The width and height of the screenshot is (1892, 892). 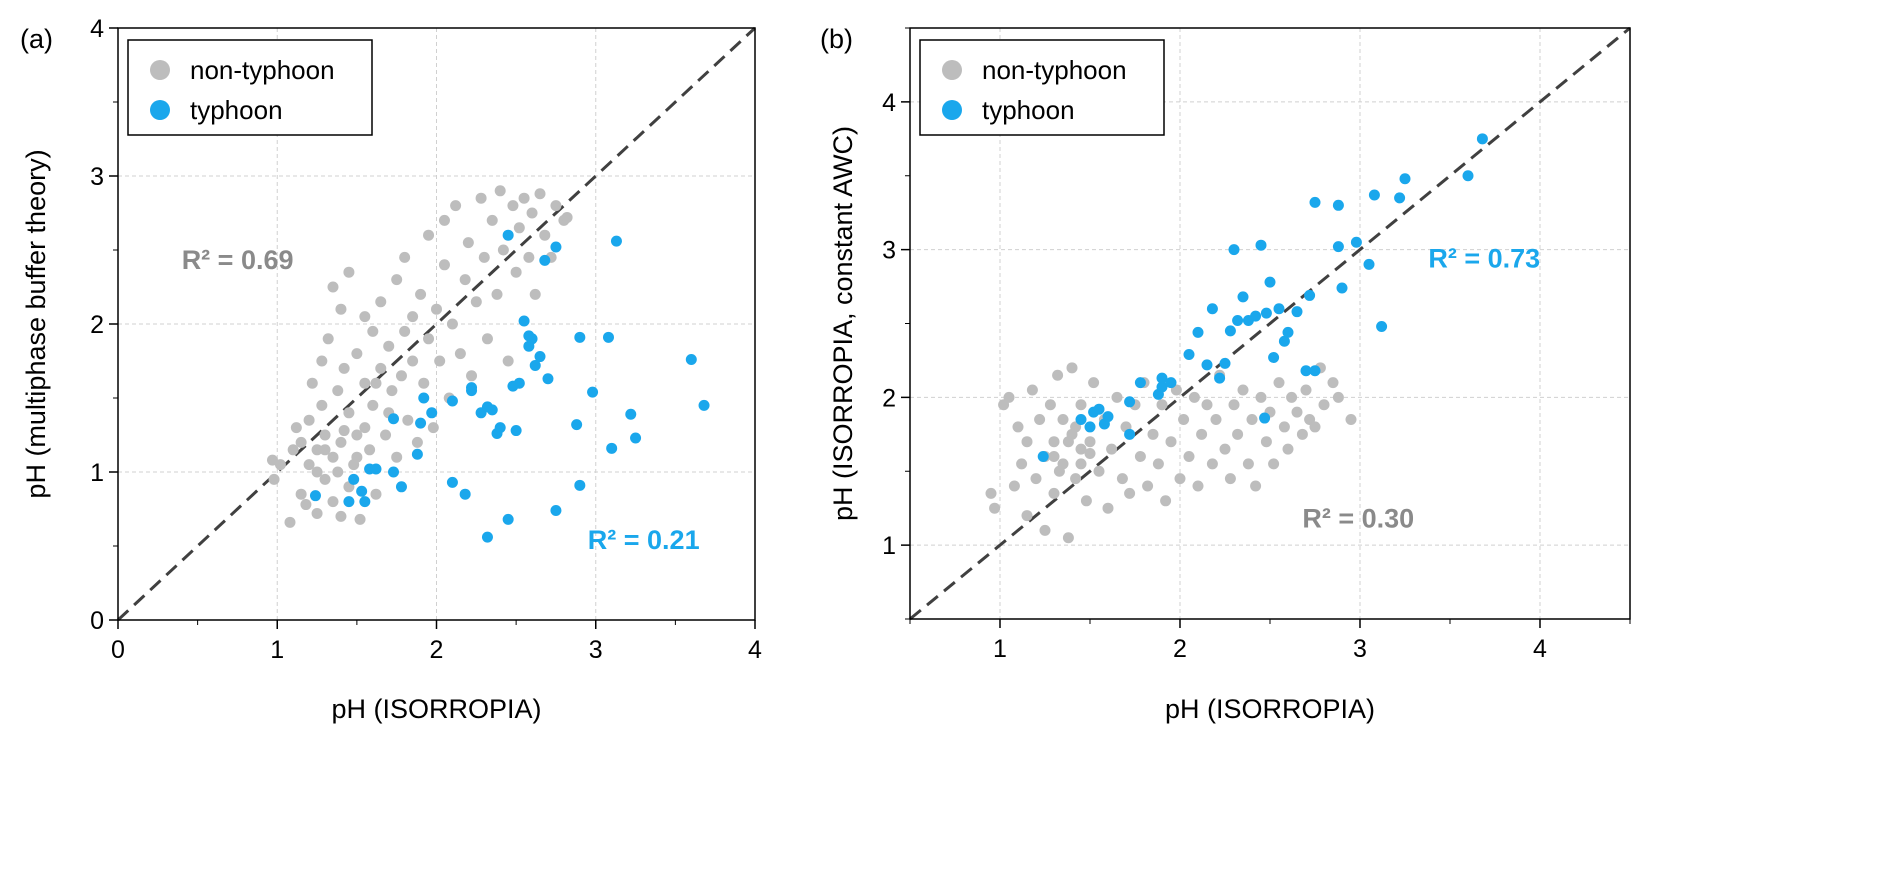 I want to click on r-squared-annotation: R² = 0.21, so click(x=644, y=540).